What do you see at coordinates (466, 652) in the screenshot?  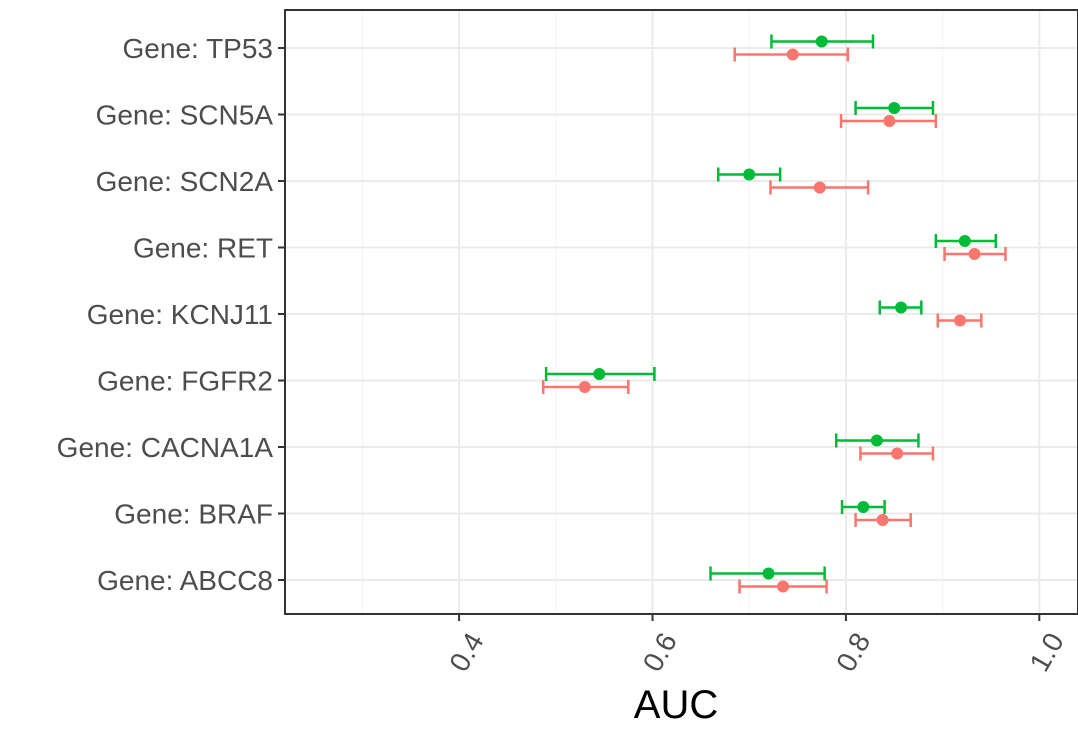 I see `x-tick-label: 0.4` at bounding box center [466, 652].